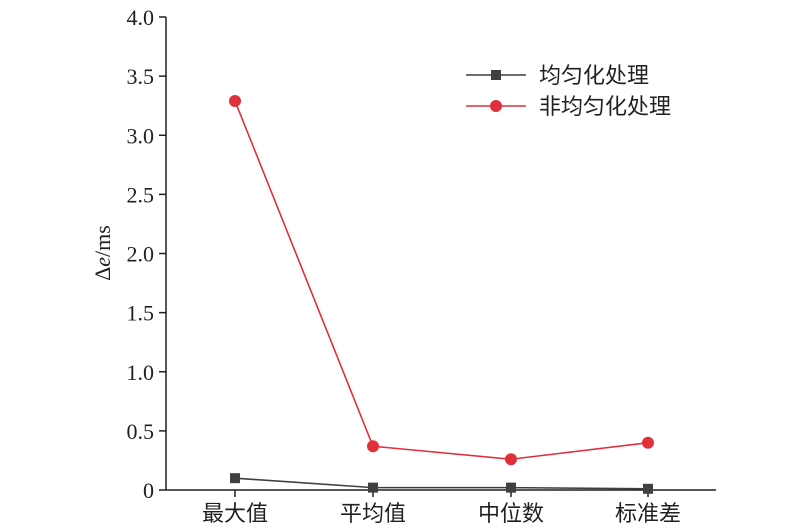 This screenshot has height=531, width=800. What do you see at coordinates (141, 313) in the screenshot?
I see `y-tick-label: 1.5` at bounding box center [141, 313].